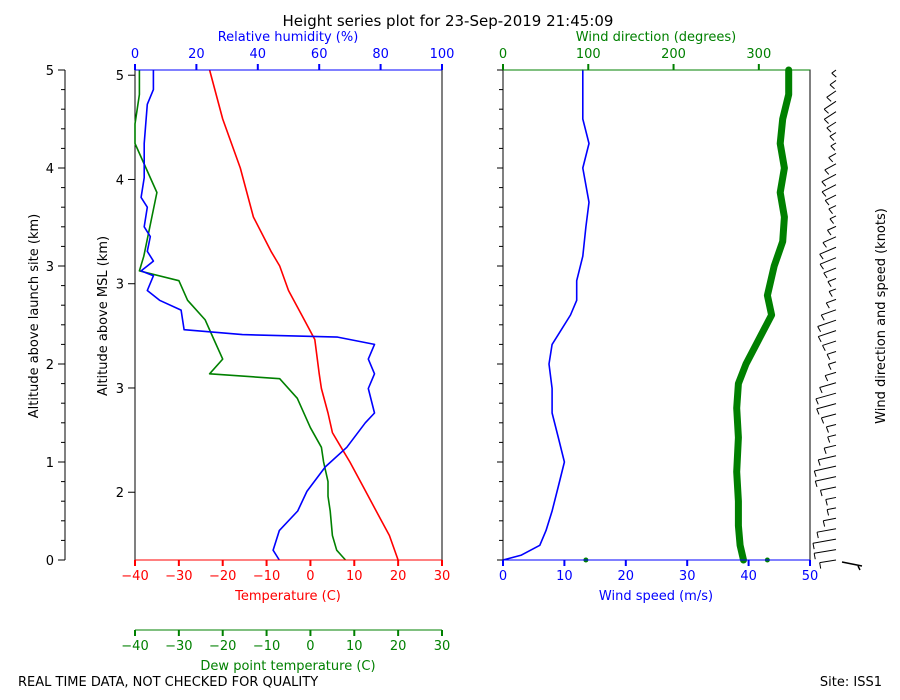 The image size is (900, 700). What do you see at coordinates (287, 596) in the screenshot?
I see `temp-axis-label: Temperature (C)` at bounding box center [287, 596].